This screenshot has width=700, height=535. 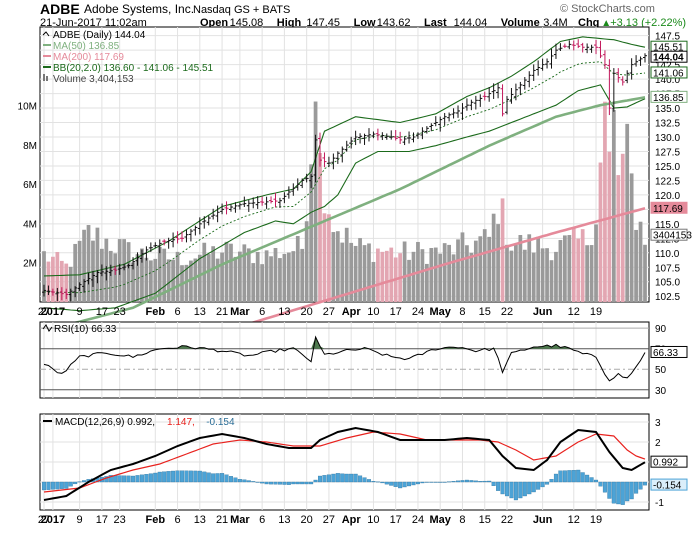 I want to click on x-axis-tick: 8, so click(x=462, y=312).